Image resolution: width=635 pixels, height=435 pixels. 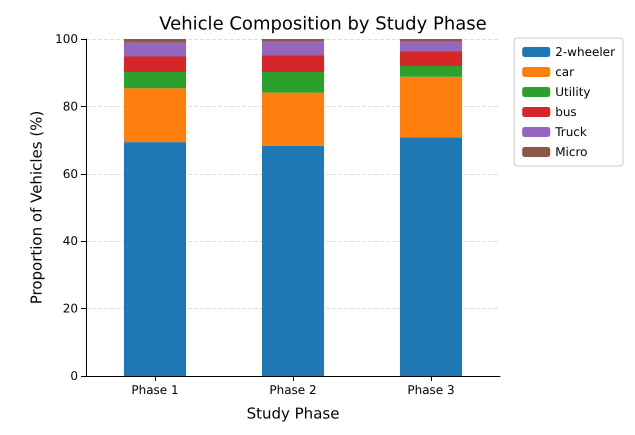 What do you see at coordinates (66, 39) in the screenshot?
I see `y-tick-label: 100` at bounding box center [66, 39].